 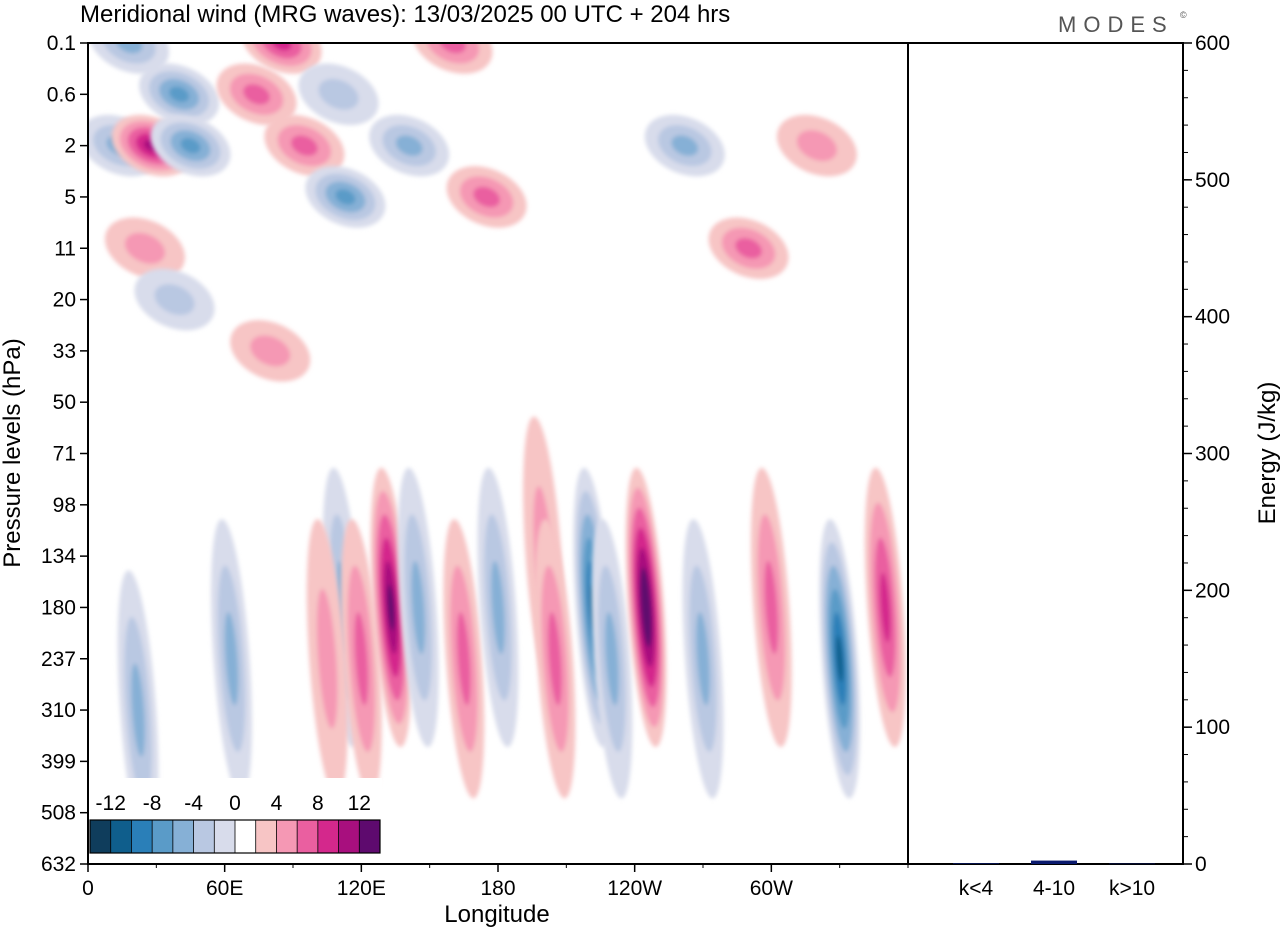 What do you see at coordinates (70, 146) in the screenshot?
I see `y-tick-label: 2` at bounding box center [70, 146].